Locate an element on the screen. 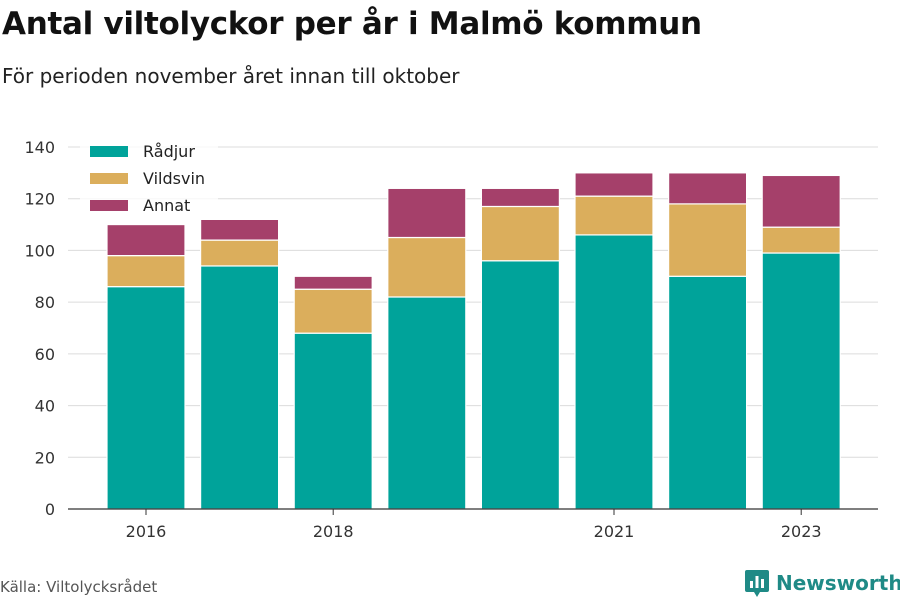  legend-label: Rådjur is located at coordinates (169, 151).